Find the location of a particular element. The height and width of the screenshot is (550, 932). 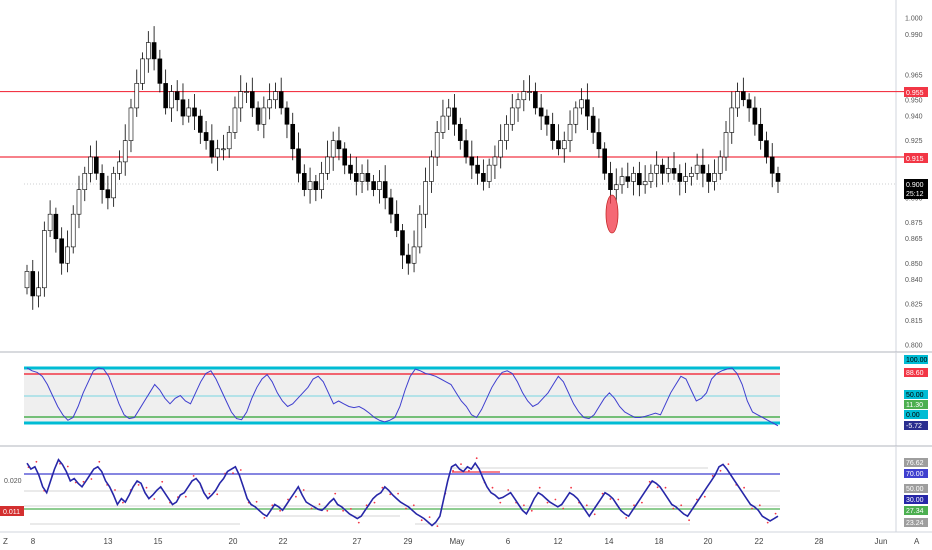

time-tick-0: 8 is located at coordinates (33, 541).